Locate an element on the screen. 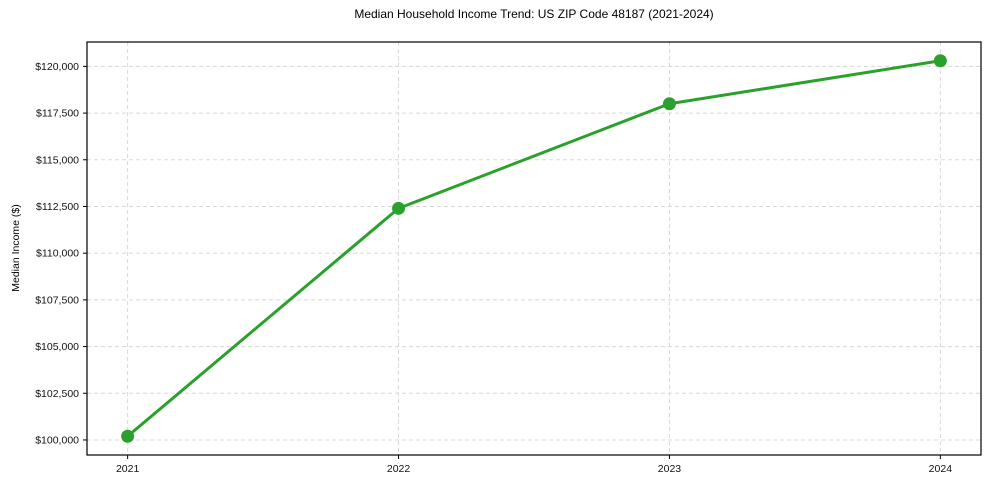 This screenshot has height=490, width=989. y-tick-label: $117,500 is located at coordinates (57, 114).